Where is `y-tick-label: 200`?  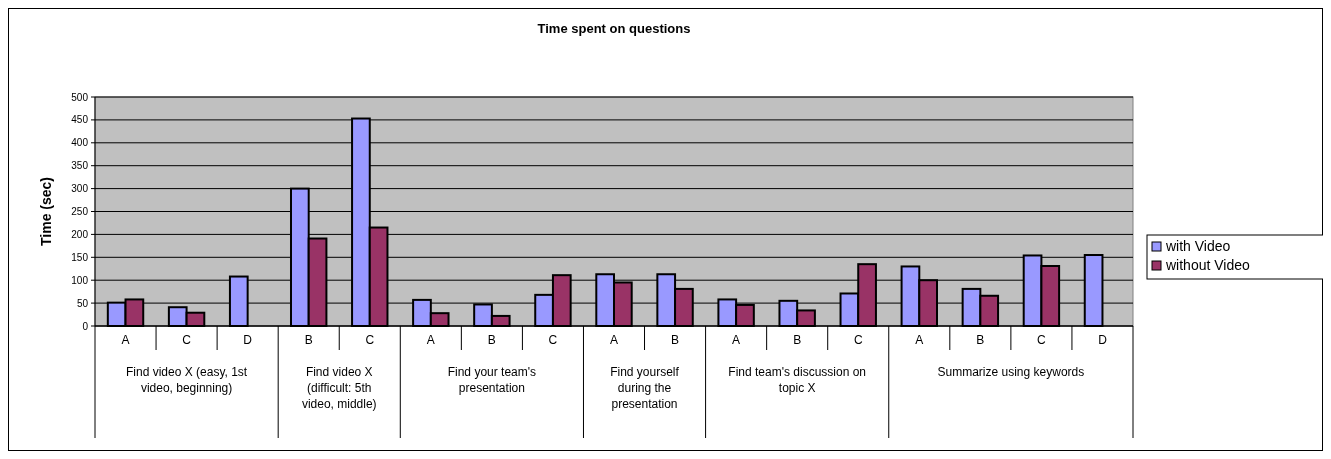 y-tick-label: 200 is located at coordinates (80, 234).